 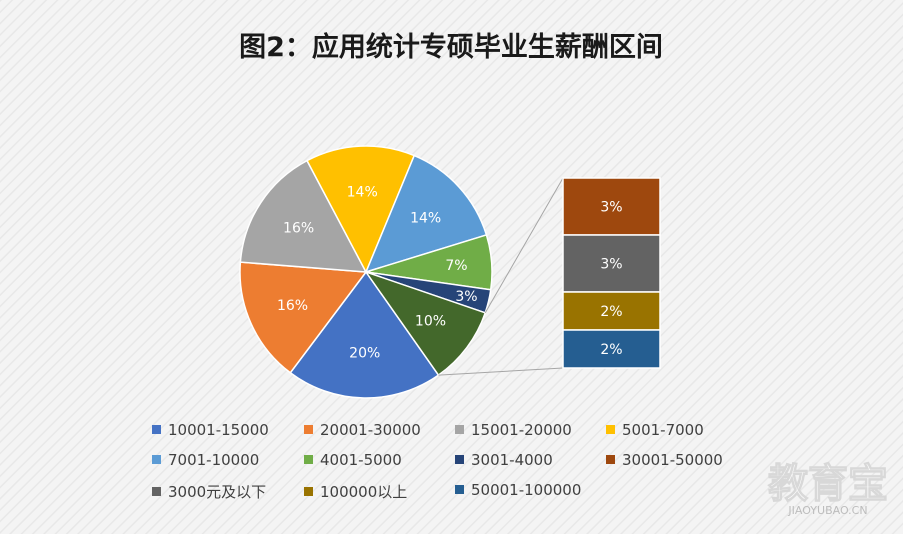 What do you see at coordinates (218, 430) in the screenshot?
I see `legend-label: 10001-15000` at bounding box center [218, 430].